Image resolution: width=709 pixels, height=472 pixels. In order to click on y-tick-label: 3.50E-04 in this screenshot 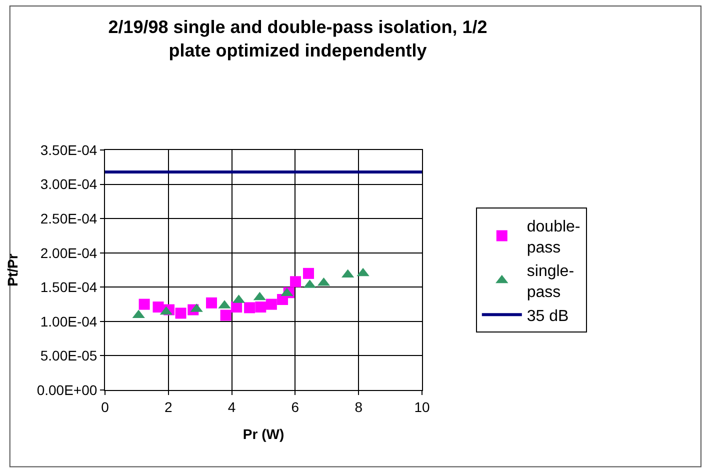, I will do `click(69, 150)`.